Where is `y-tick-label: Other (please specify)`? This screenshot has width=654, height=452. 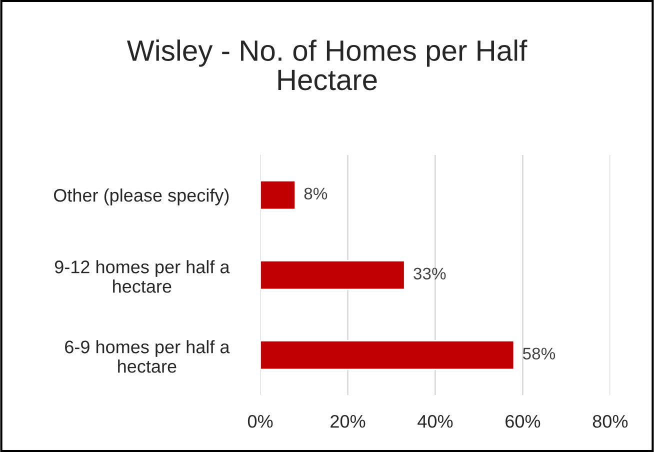
y-tick-label: Other (please specify) is located at coordinates (141, 197).